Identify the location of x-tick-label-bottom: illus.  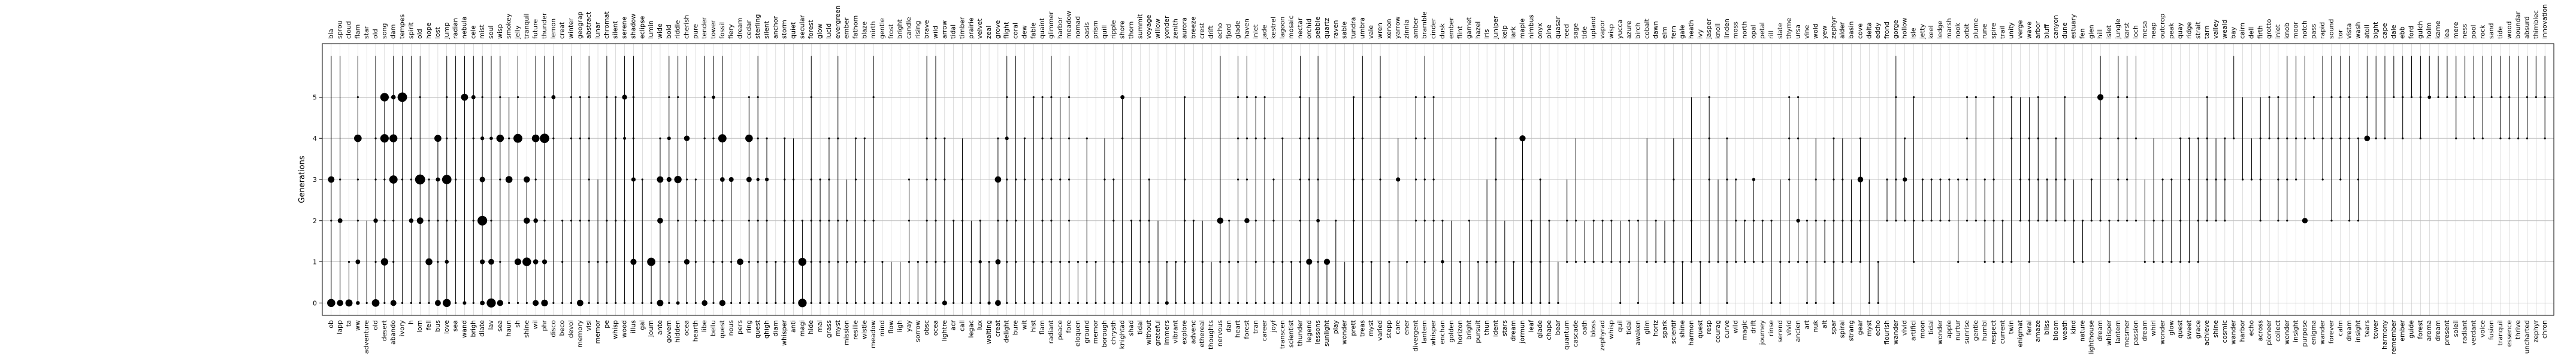
(633, 326).